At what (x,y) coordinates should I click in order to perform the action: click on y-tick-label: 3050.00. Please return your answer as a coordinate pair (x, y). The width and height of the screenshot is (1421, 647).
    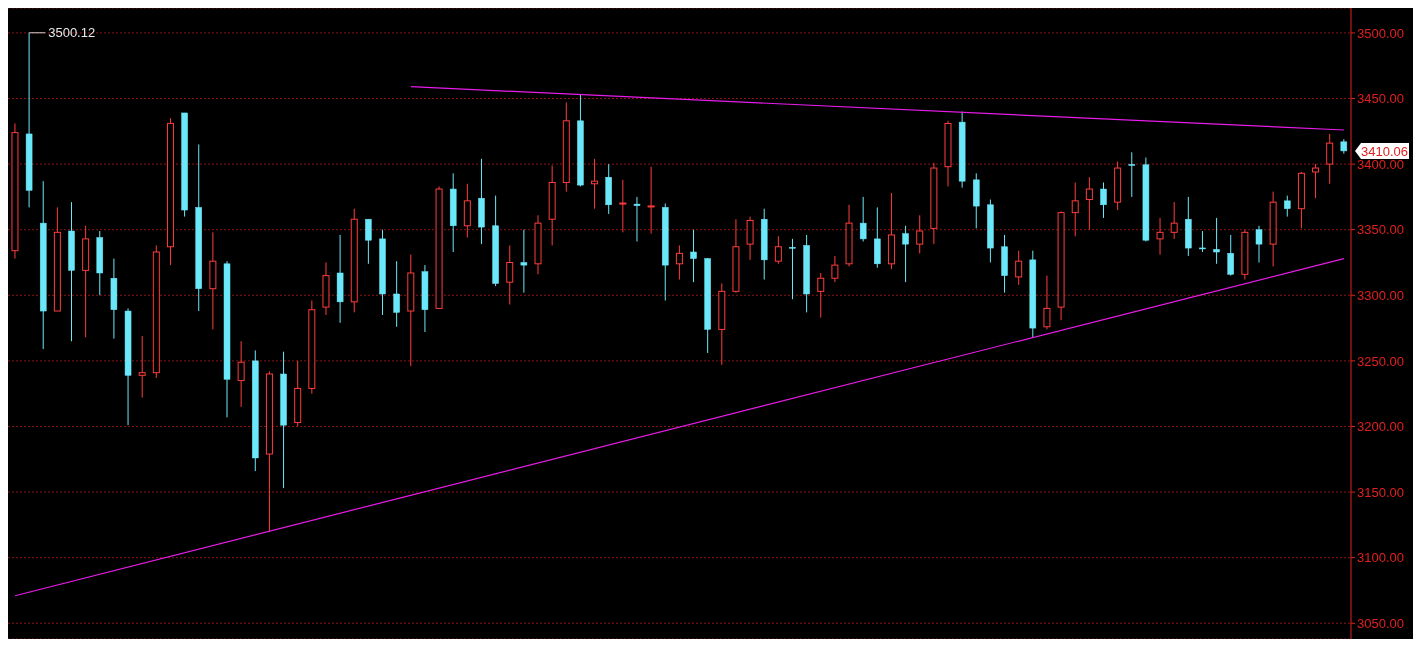
    Looking at the image, I should click on (1380, 623).